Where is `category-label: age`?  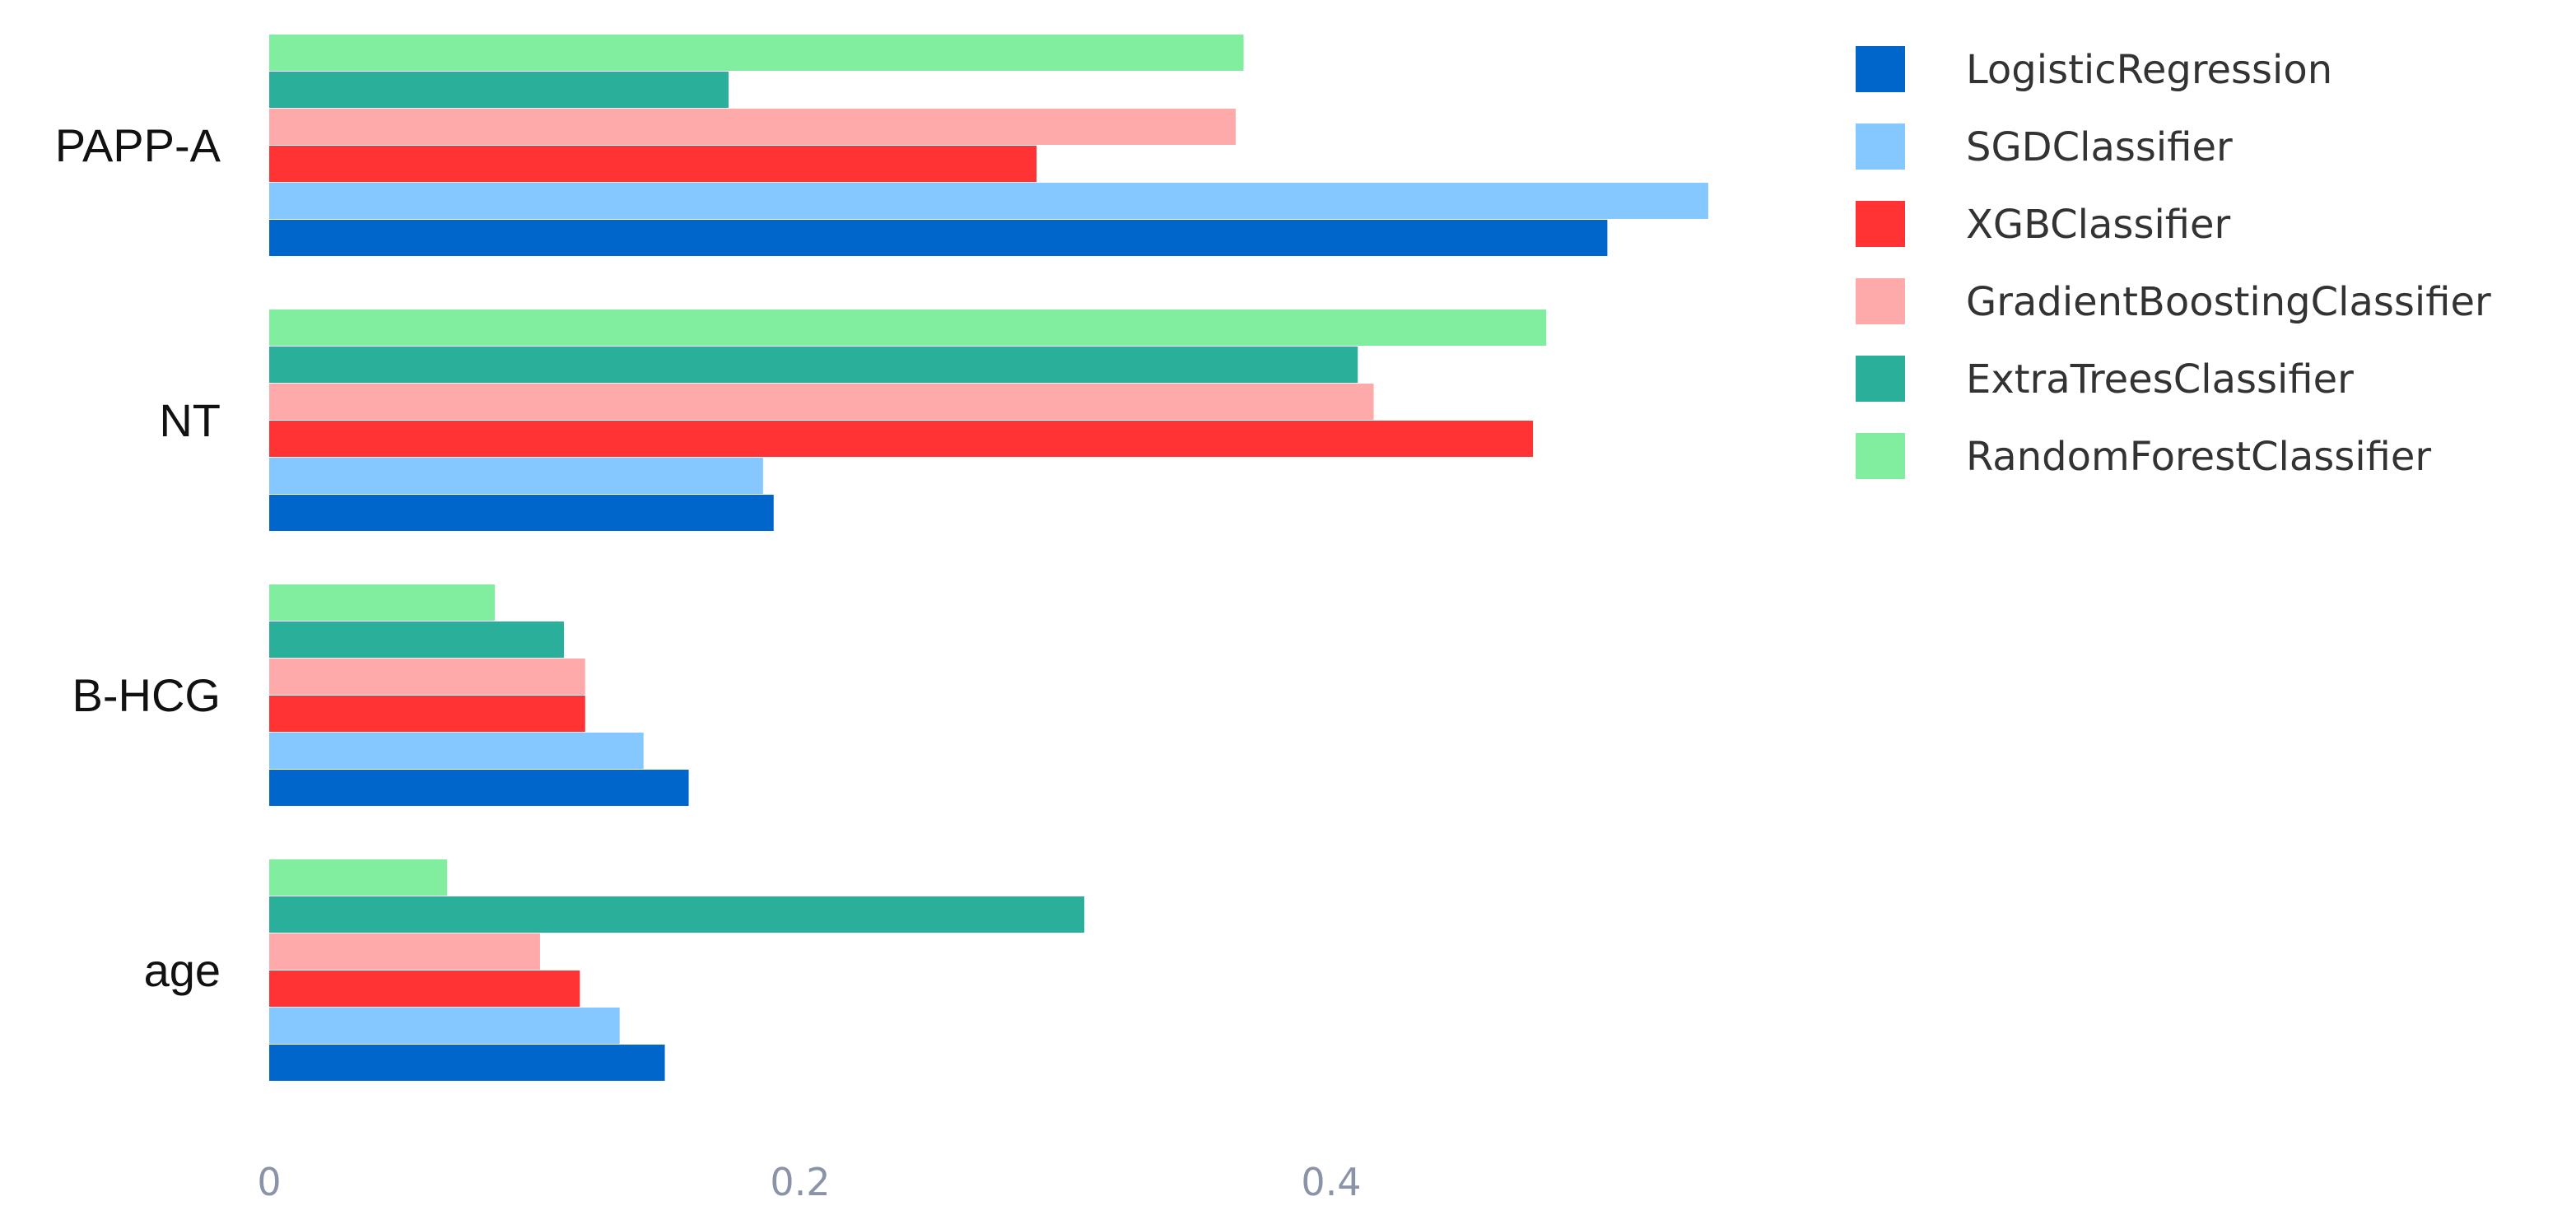 category-label: age is located at coordinates (182, 970).